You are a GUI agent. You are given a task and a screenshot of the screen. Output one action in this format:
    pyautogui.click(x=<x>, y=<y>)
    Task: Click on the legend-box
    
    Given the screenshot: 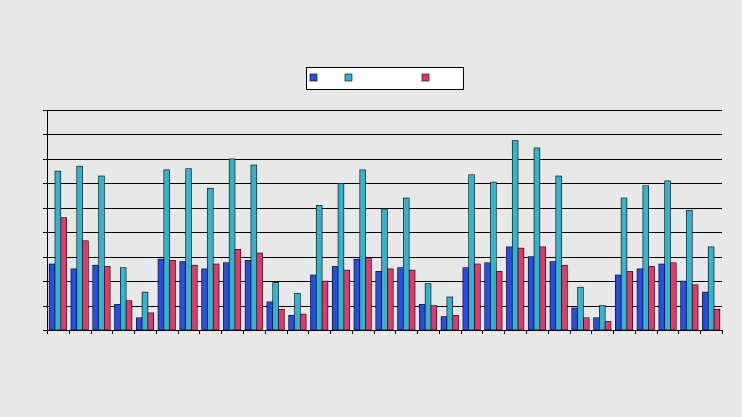 What is the action you would take?
    pyautogui.click(x=385, y=78)
    